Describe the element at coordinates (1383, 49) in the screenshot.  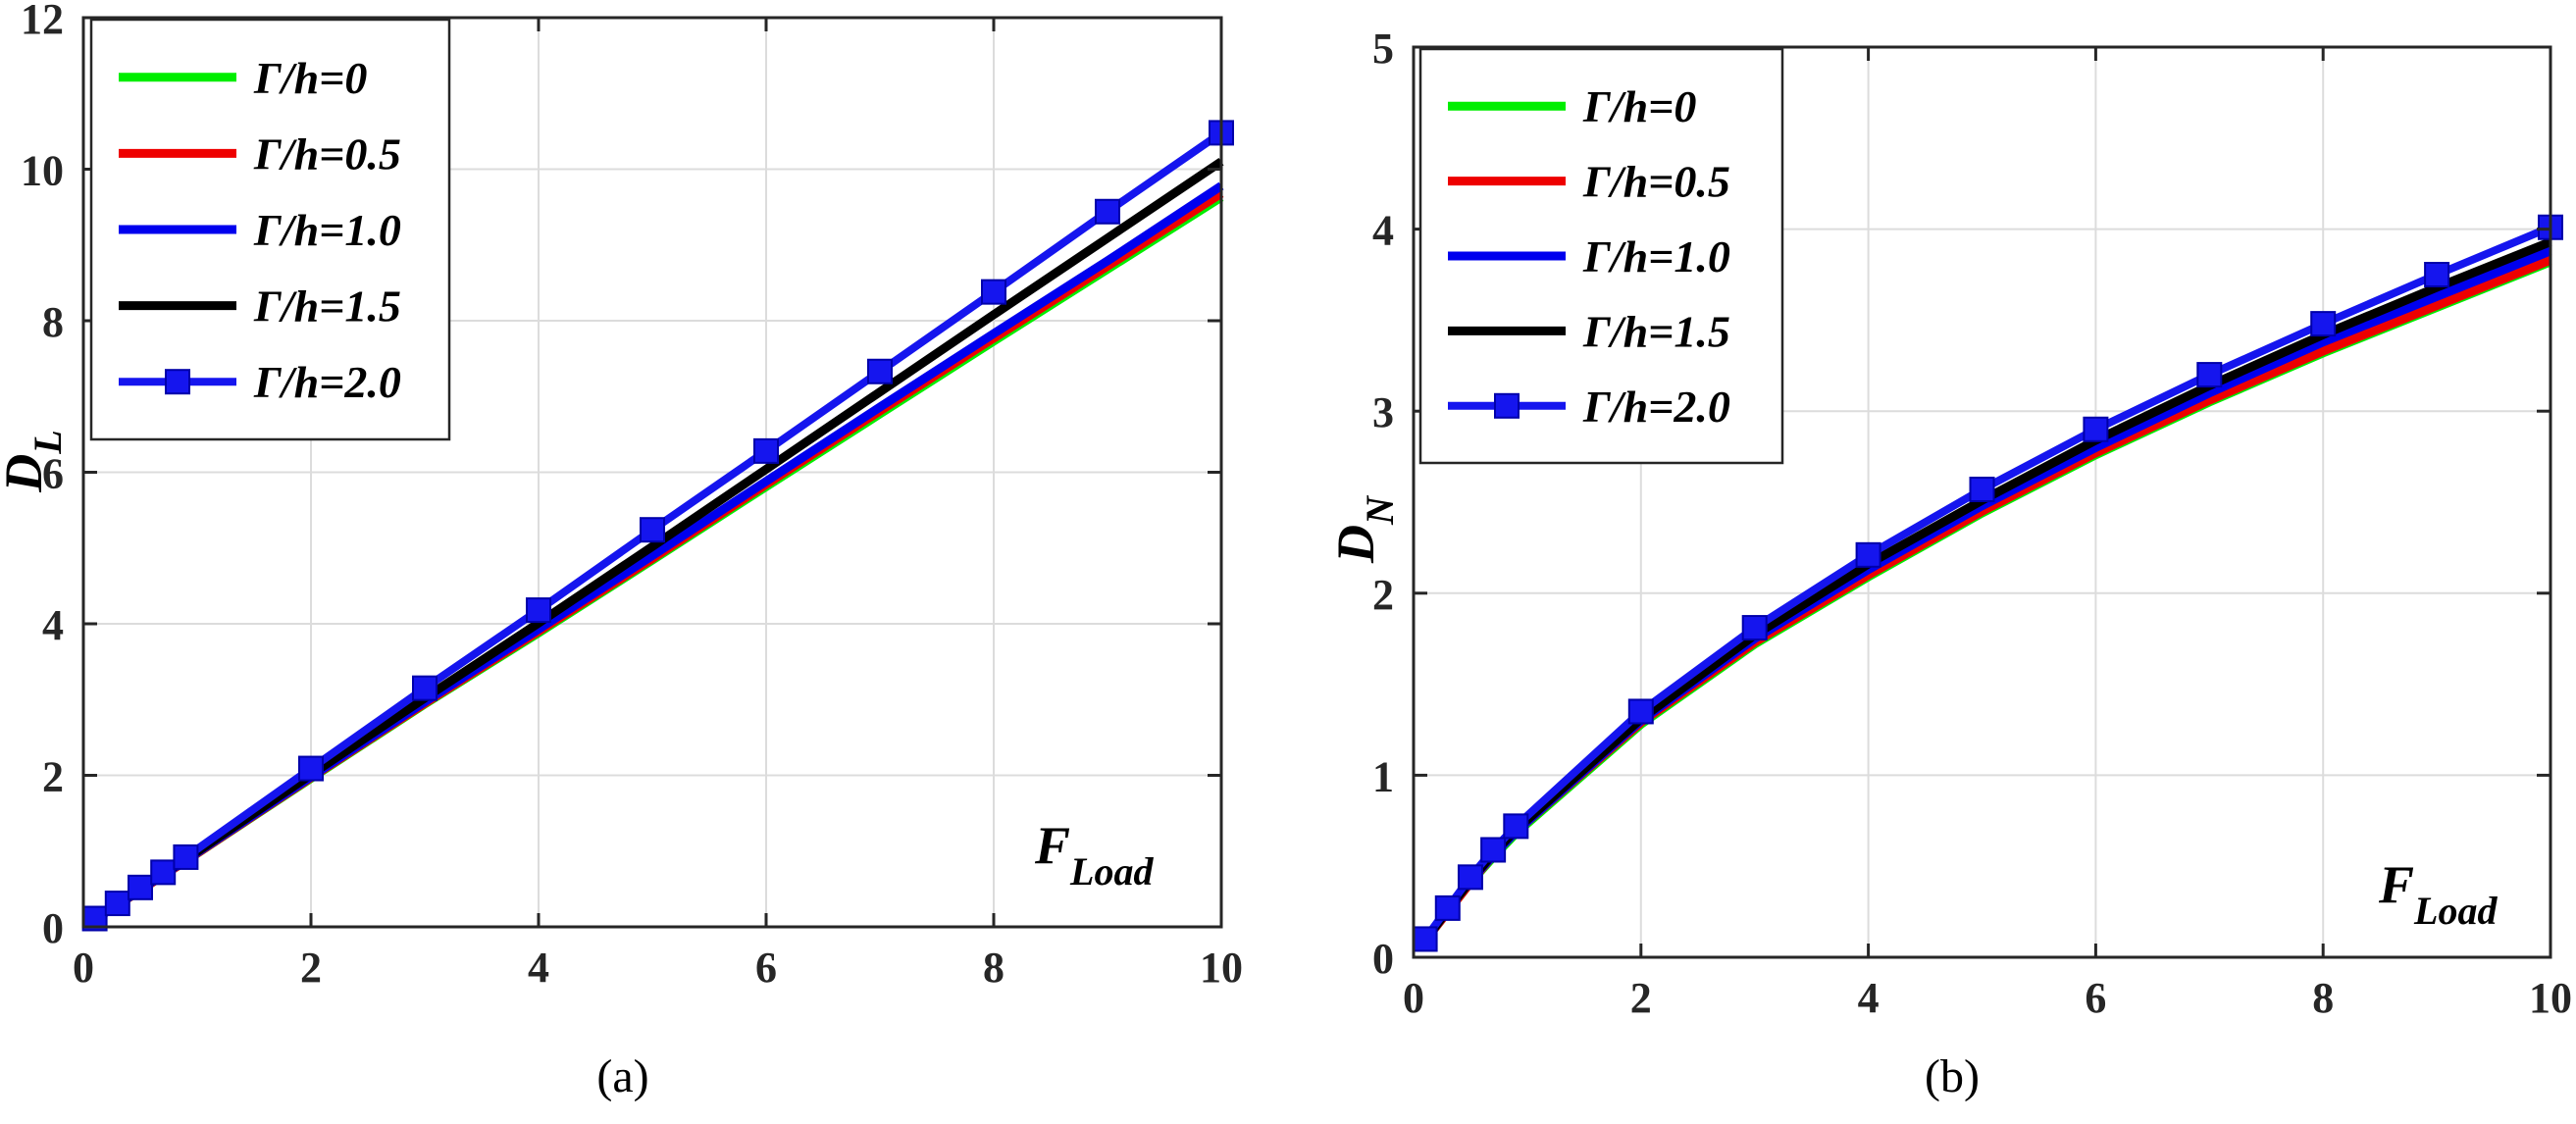
I see `y-tick-label: 5` at that location.